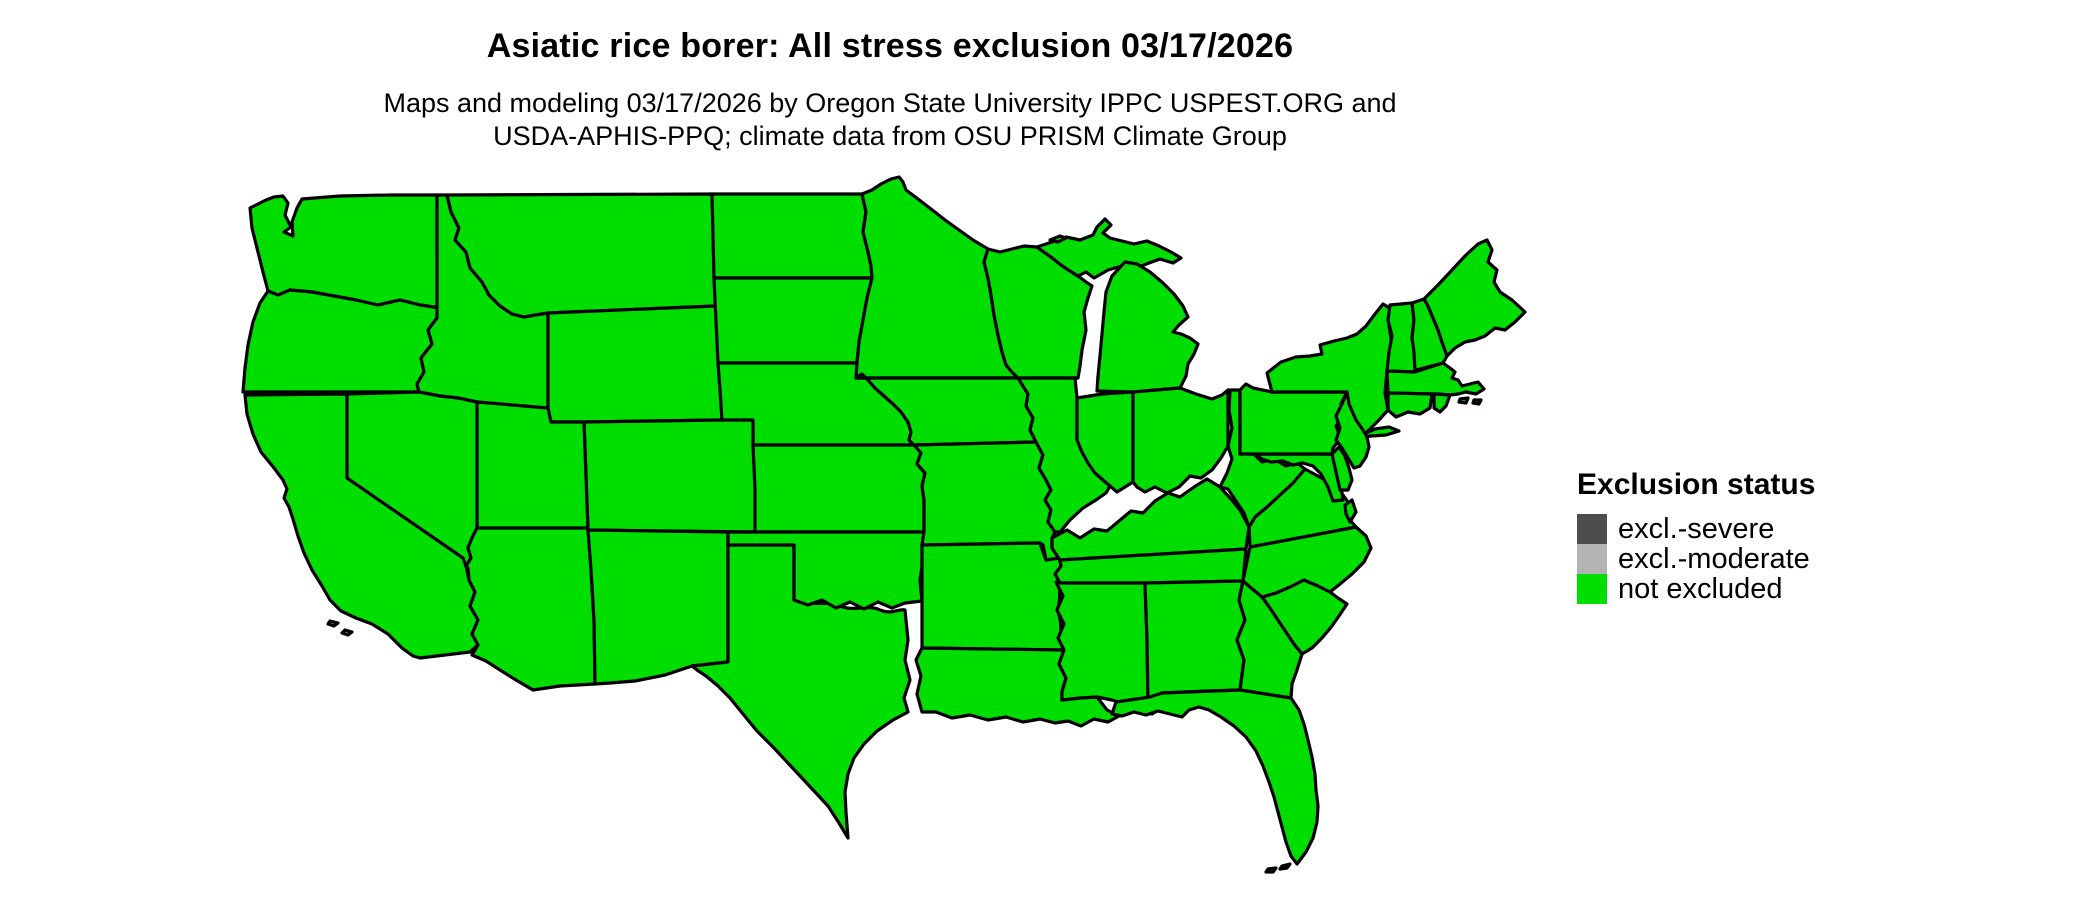  What do you see at coordinates (1696, 484) in the screenshot?
I see `legend-title: Exclusion status` at bounding box center [1696, 484].